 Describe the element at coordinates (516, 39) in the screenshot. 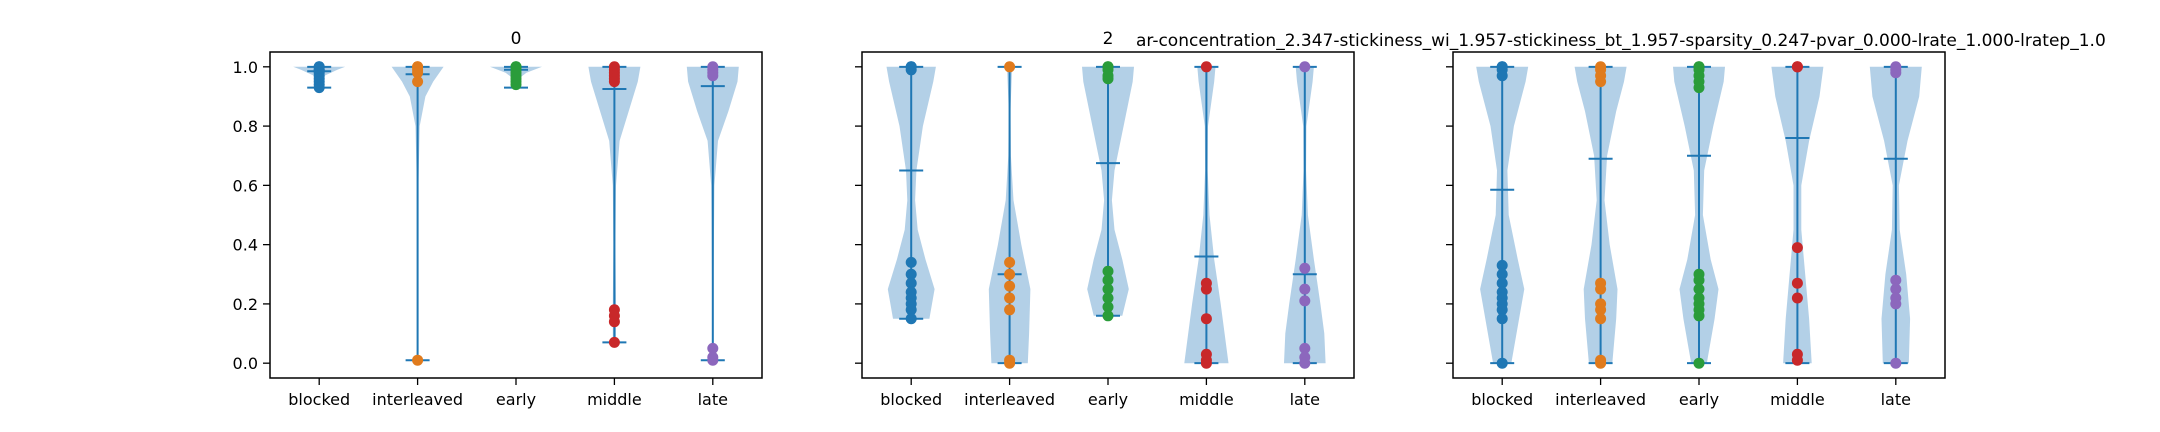

I see `panel-title: 0` at that location.